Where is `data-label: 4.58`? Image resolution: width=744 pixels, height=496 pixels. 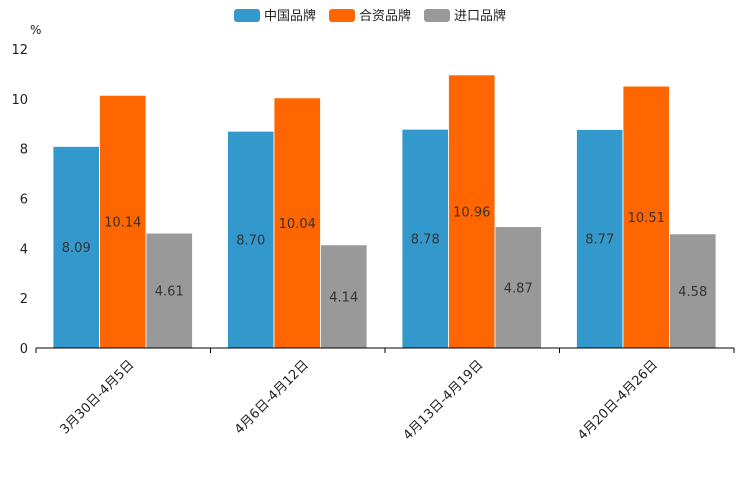
data-label: 4.58 is located at coordinates (692, 292).